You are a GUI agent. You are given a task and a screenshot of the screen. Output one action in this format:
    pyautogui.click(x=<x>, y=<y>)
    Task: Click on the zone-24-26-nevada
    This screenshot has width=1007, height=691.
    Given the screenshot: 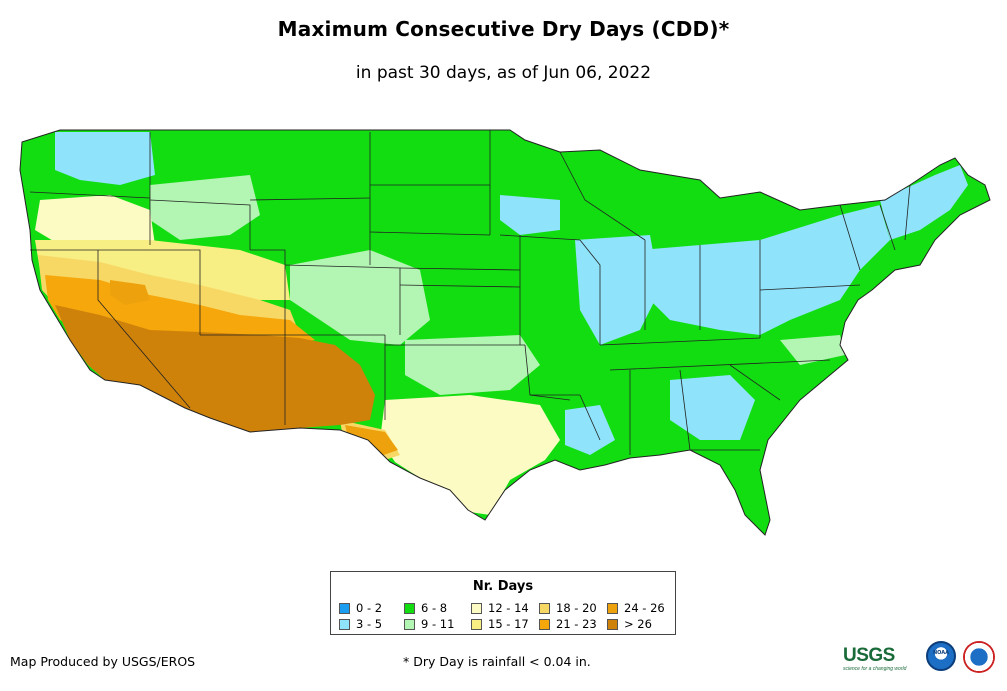 What is the action you would take?
    pyautogui.click(x=130, y=292)
    